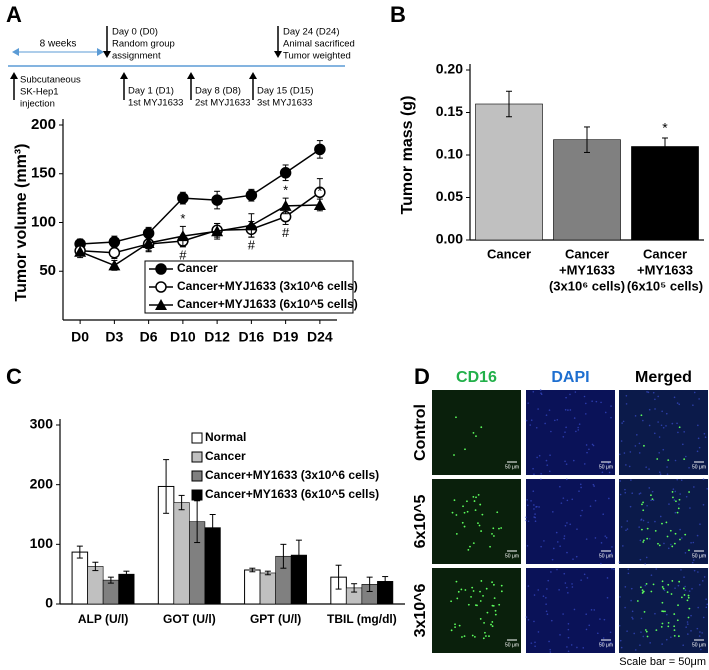 The width and height of the screenshot is (709, 670). What do you see at coordinates (422, 376) in the screenshot?
I see `panel-label: D` at bounding box center [422, 376].